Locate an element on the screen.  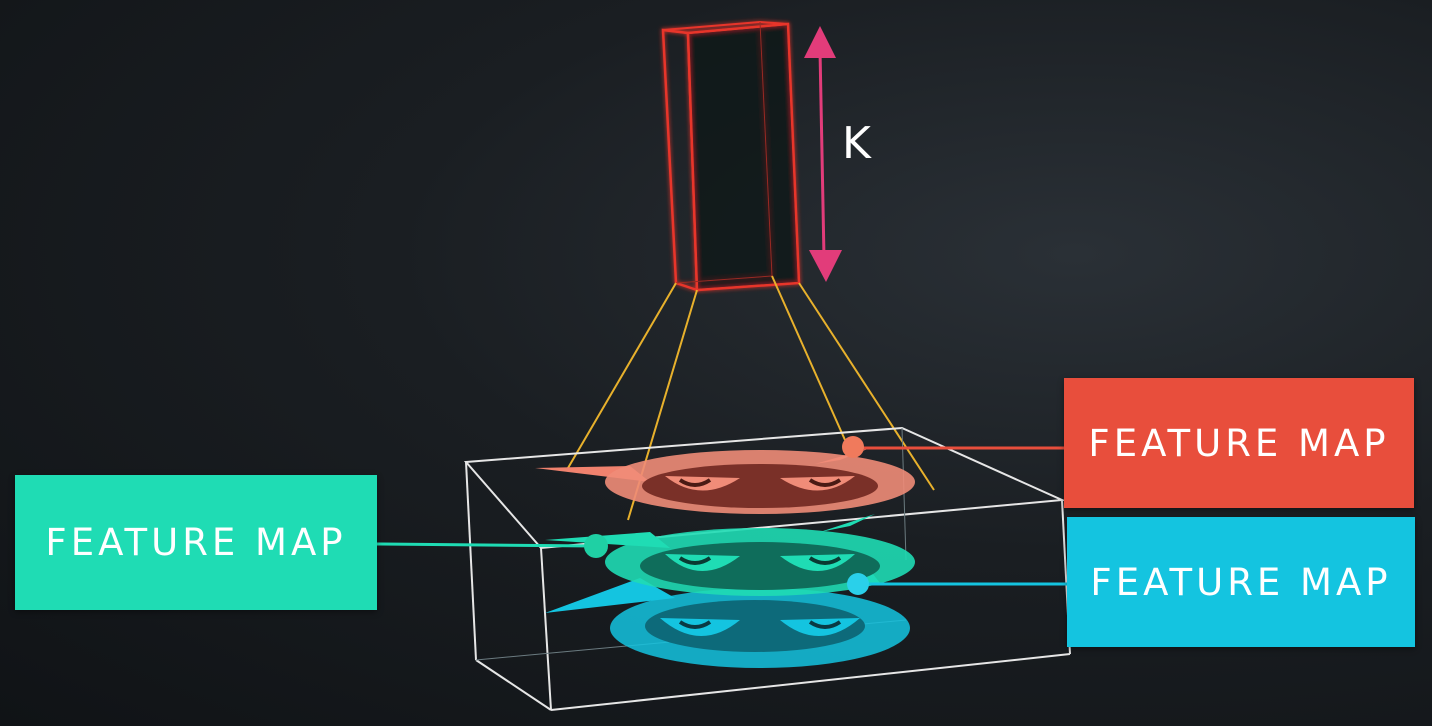
filter-column is located at coordinates (731, 156).